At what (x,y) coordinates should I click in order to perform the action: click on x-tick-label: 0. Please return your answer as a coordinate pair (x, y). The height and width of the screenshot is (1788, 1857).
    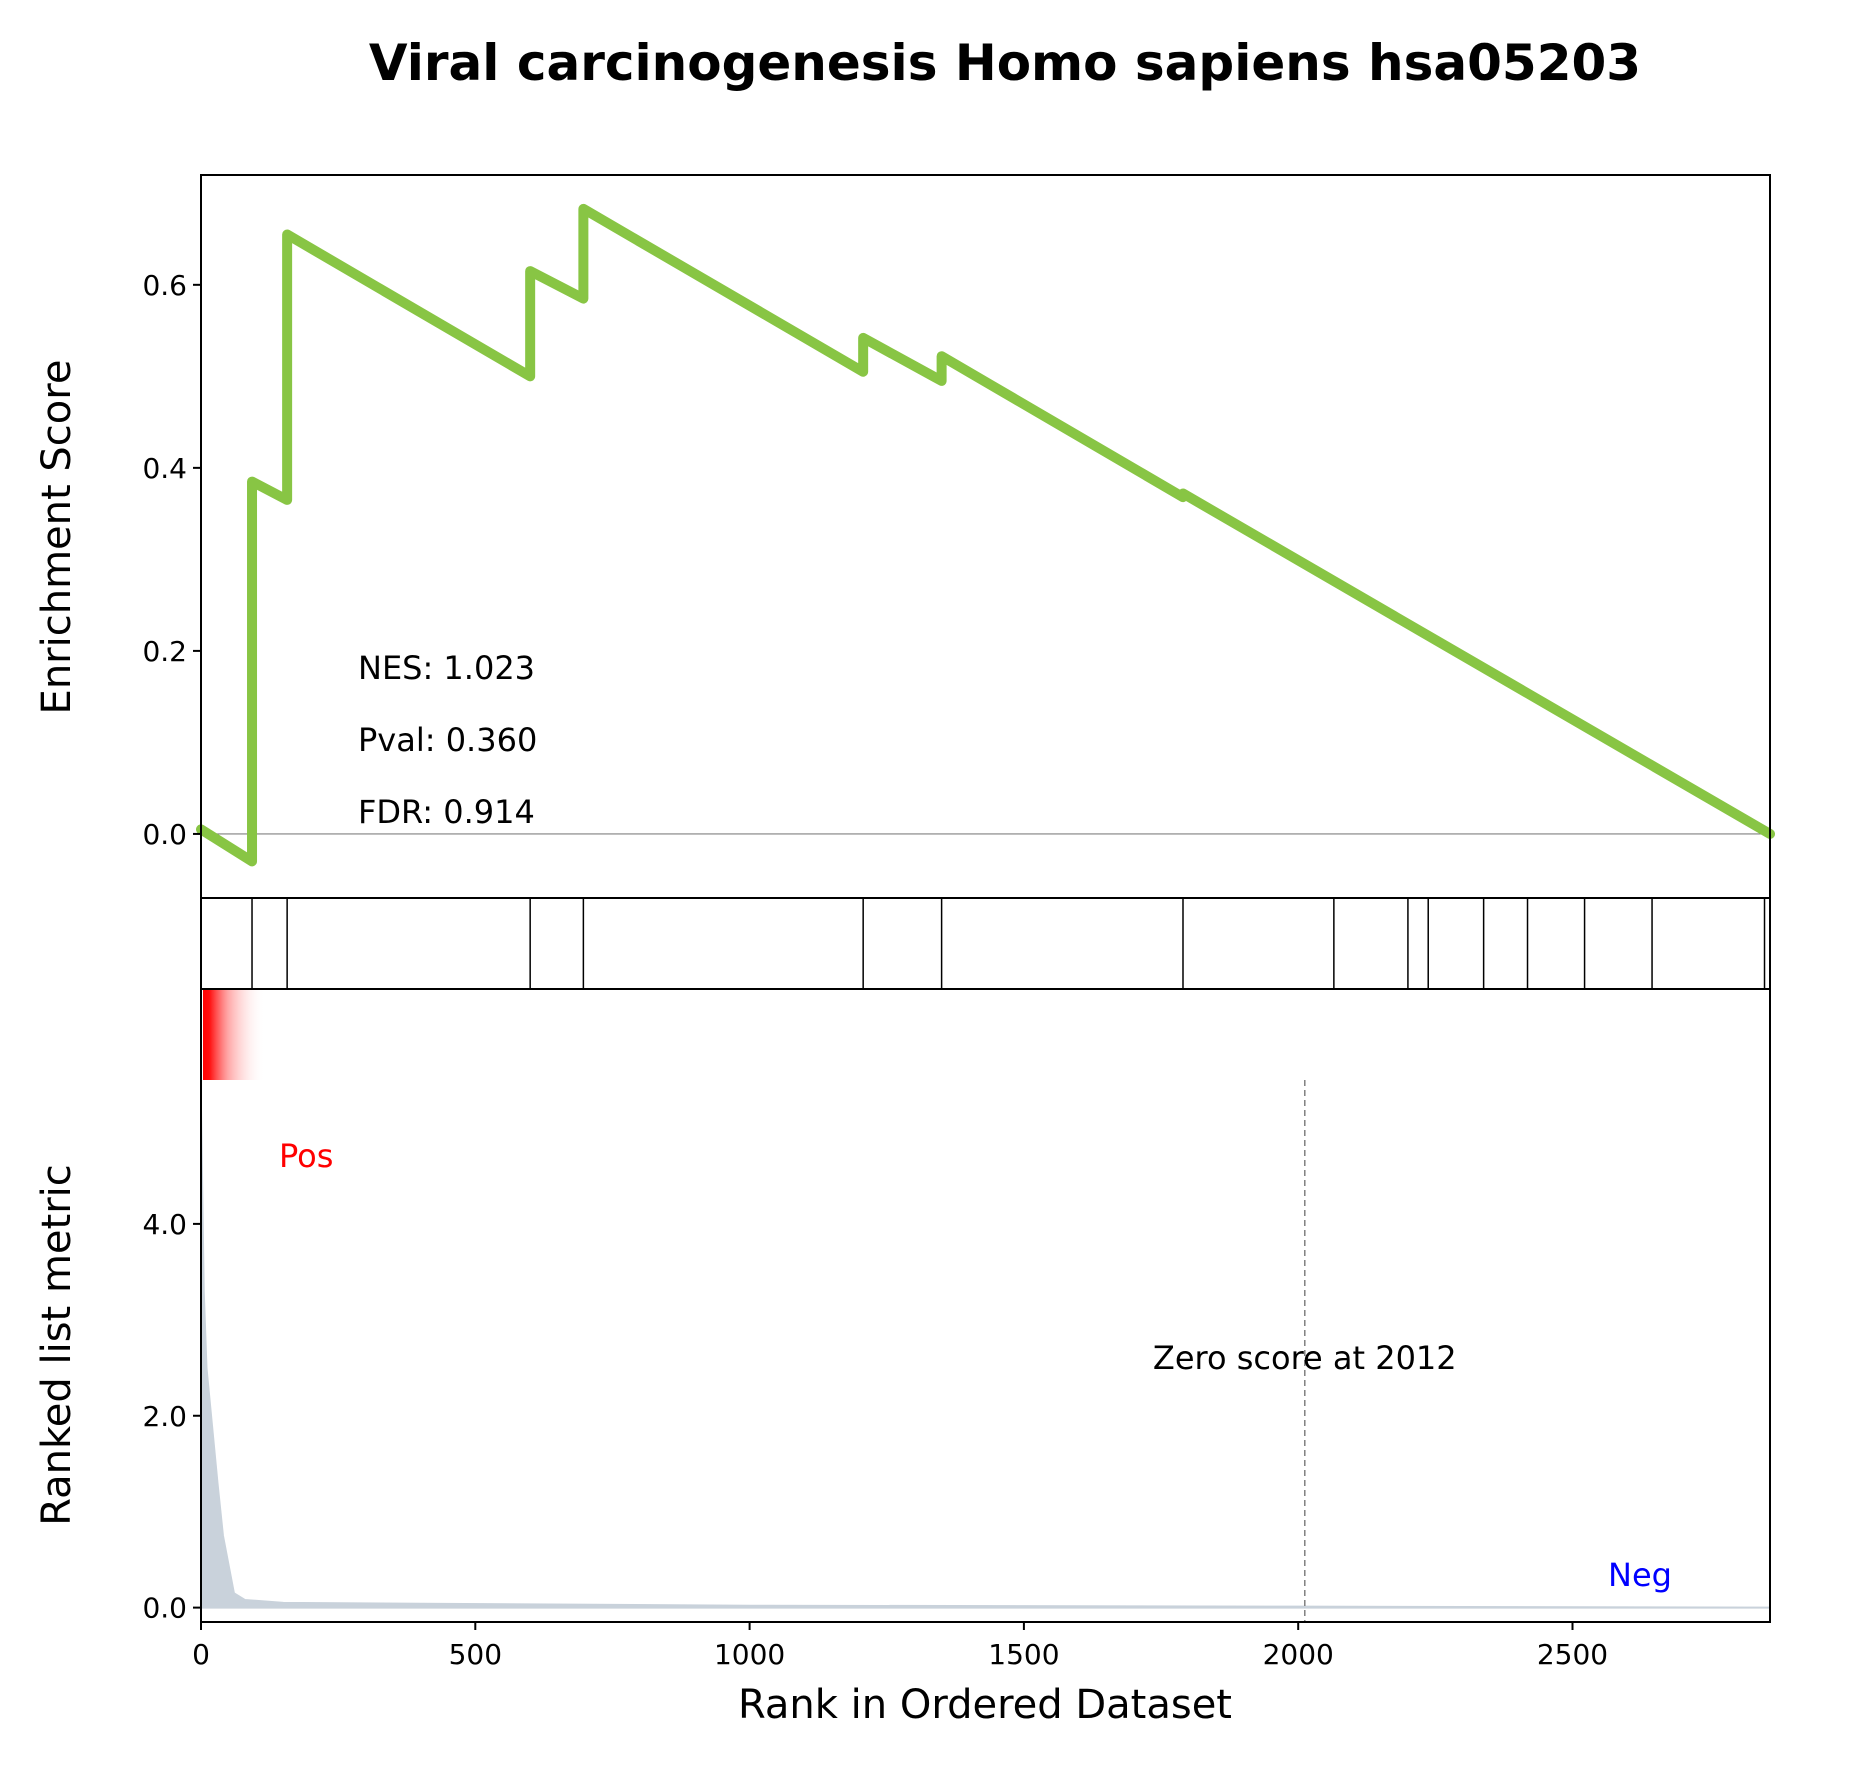
    Looking at the image, I should click on (201, 1654).